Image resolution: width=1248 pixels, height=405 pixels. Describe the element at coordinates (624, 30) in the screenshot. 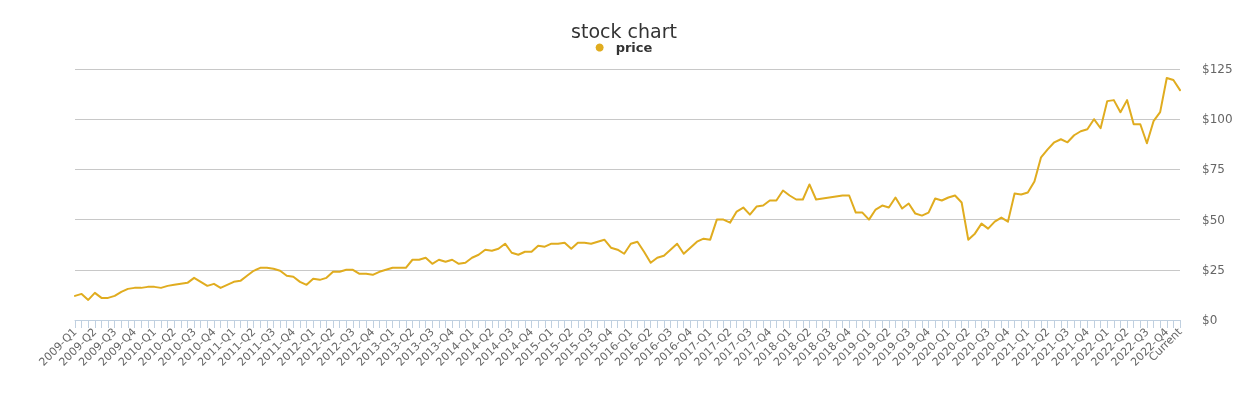

I see `chart-title: stock chart` at that location.